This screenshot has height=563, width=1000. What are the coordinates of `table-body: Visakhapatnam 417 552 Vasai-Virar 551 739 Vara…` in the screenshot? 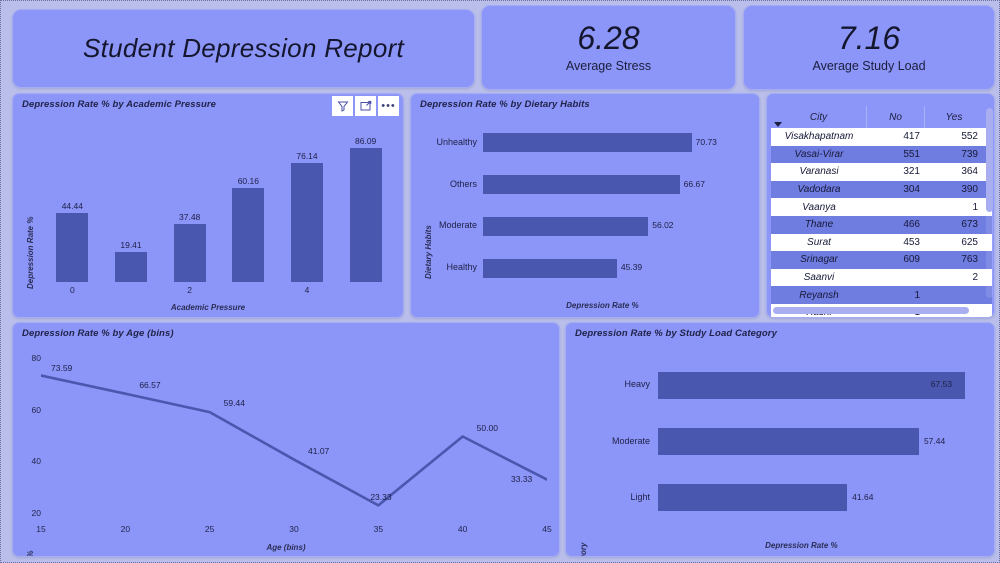 It's located at (881, 222).